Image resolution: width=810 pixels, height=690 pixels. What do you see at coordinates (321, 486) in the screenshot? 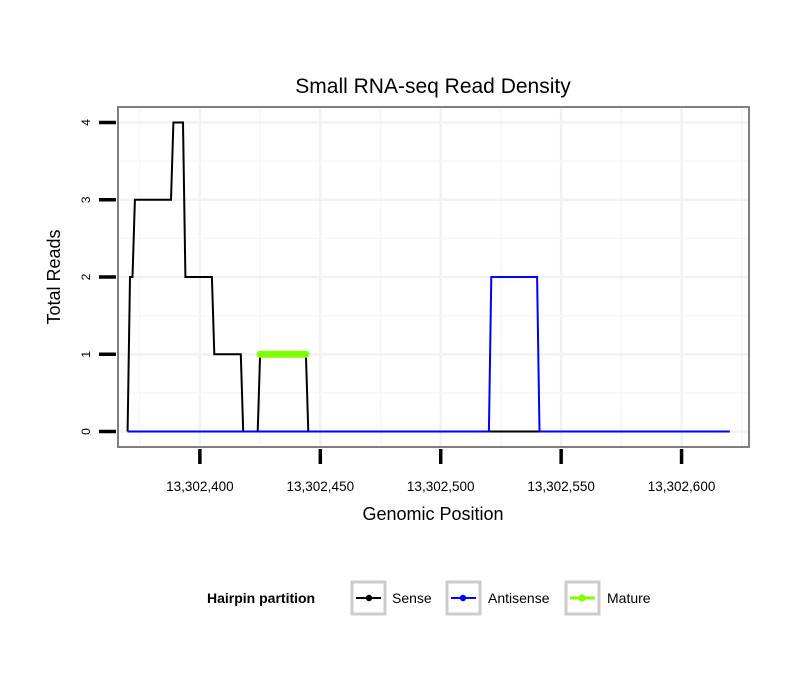
I see `x-tick-label-1: 13,302,450` at bounding box center [321, 486].